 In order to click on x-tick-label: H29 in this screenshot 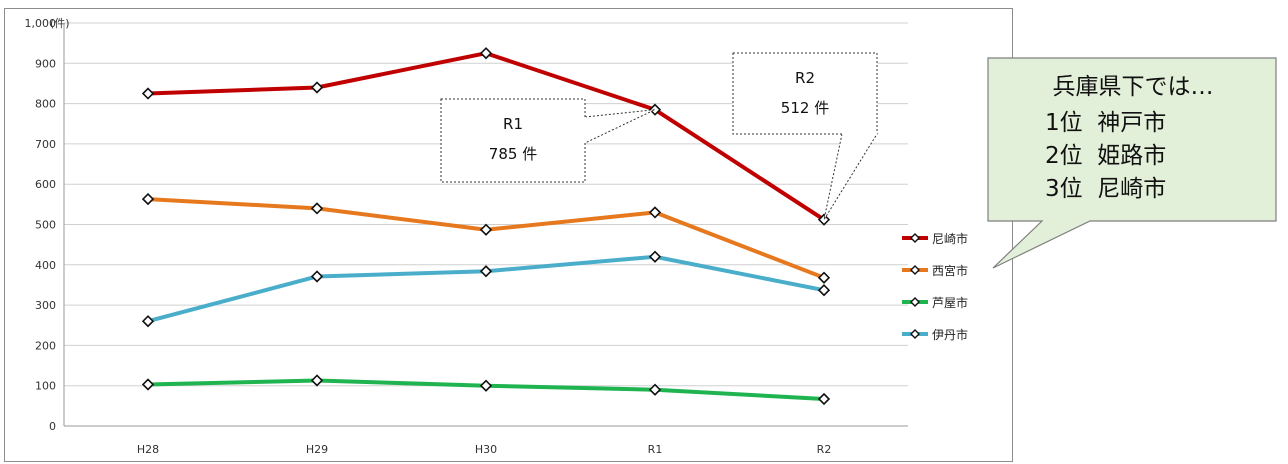, I will do `click(317, 449)`.